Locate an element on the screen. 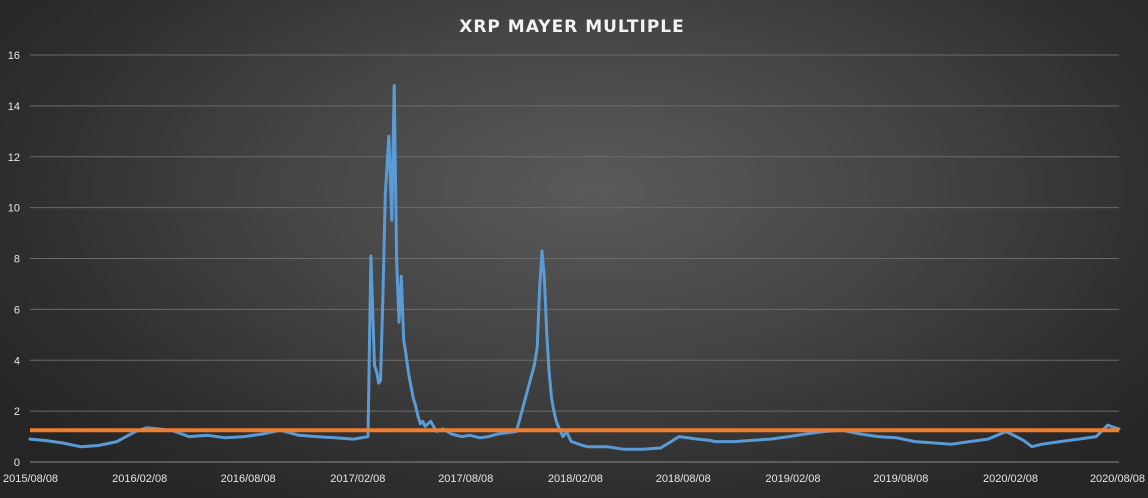  x-tick-label: 2018/02/08 is located at coordinates (575, 479).